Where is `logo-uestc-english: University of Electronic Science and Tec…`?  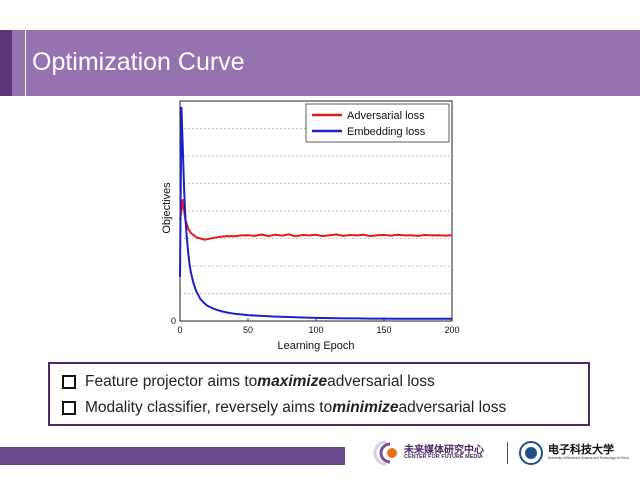 logo-uestc-english: University of Electronic Science and Tec… is located at coordinates (588, 458).